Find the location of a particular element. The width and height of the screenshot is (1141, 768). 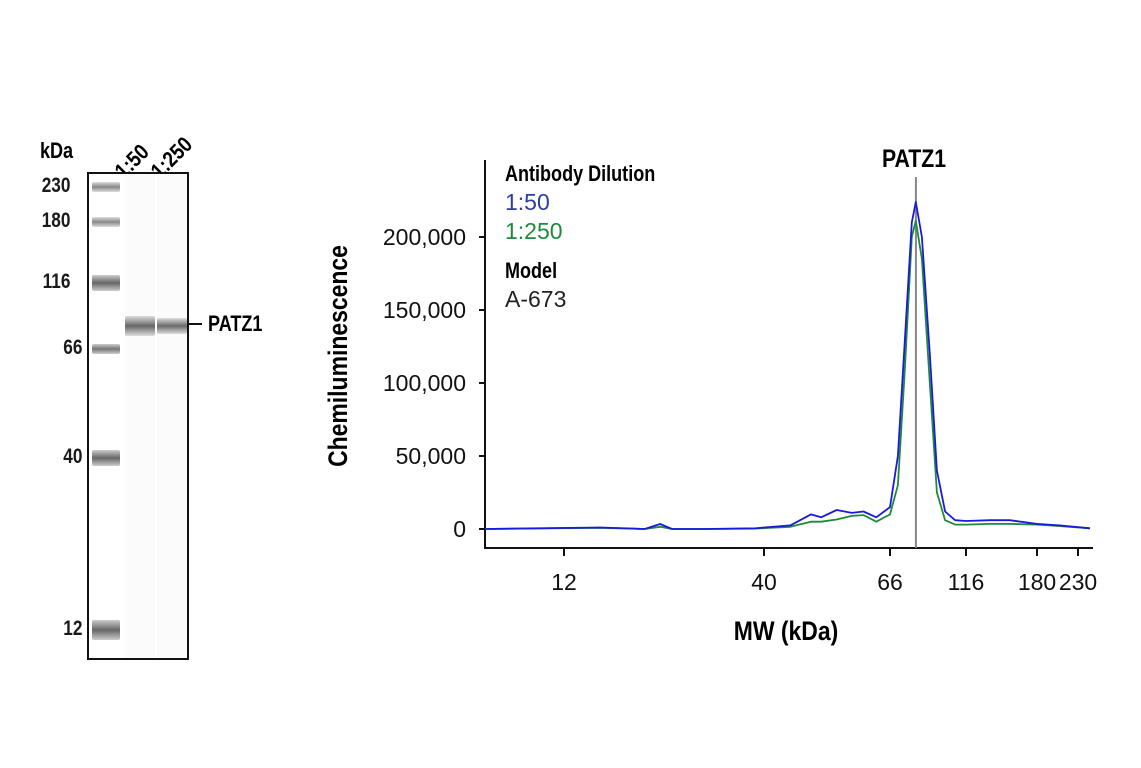

marker-label-12: 12 is located at coordinates (73, 628).